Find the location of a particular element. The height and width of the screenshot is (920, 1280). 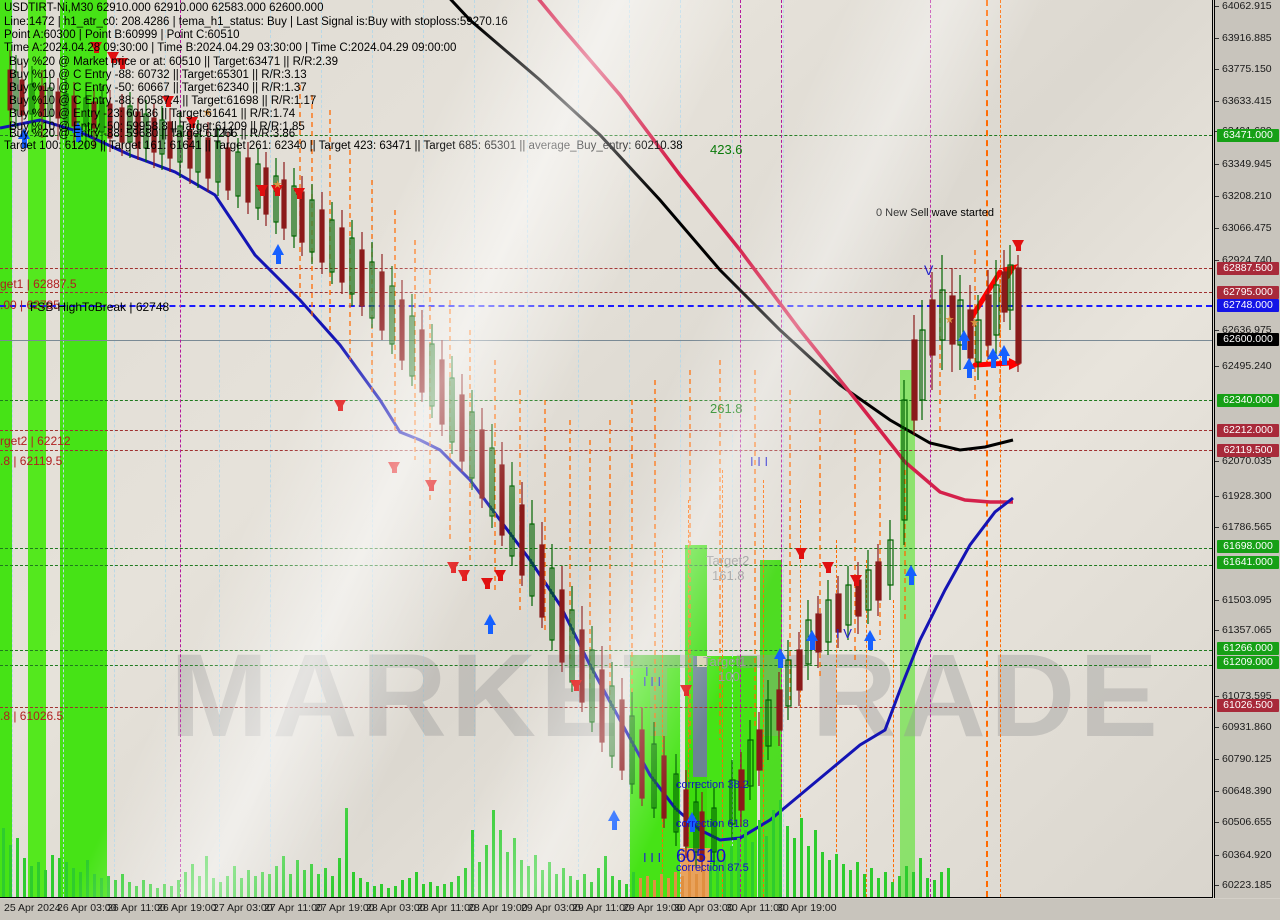

time-tick: 25 Apr 2024 is located at coordinates (32, 908).